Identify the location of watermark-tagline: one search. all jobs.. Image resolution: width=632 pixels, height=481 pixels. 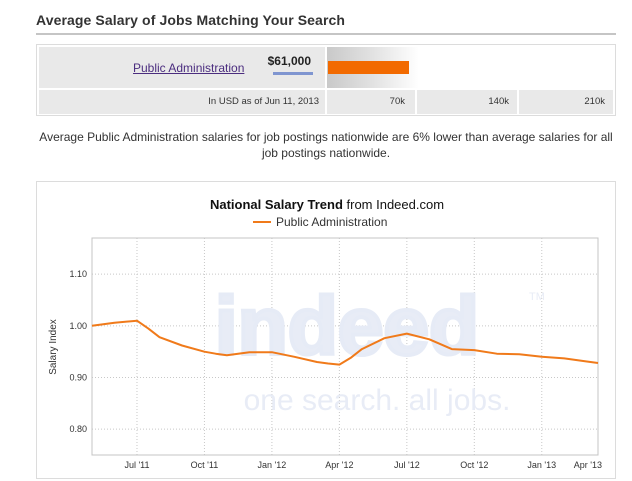
(377, 400).